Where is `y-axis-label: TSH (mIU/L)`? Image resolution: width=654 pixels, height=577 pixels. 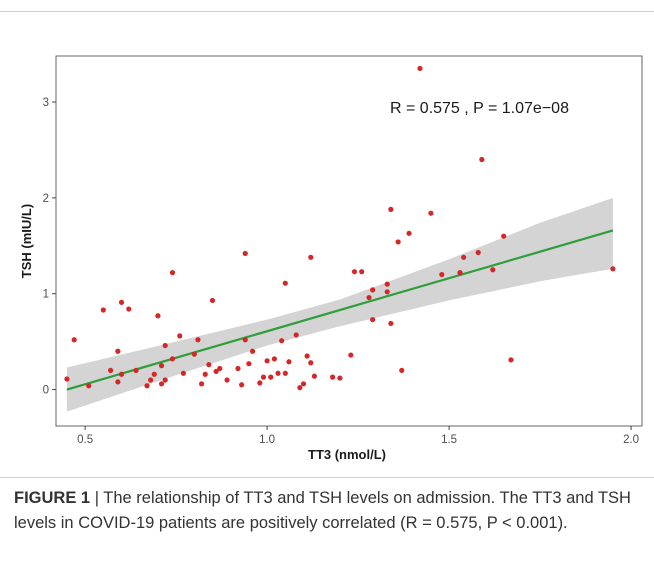
y-axis-label: TSH (mIU/L) is located at coordinates (26, 241).